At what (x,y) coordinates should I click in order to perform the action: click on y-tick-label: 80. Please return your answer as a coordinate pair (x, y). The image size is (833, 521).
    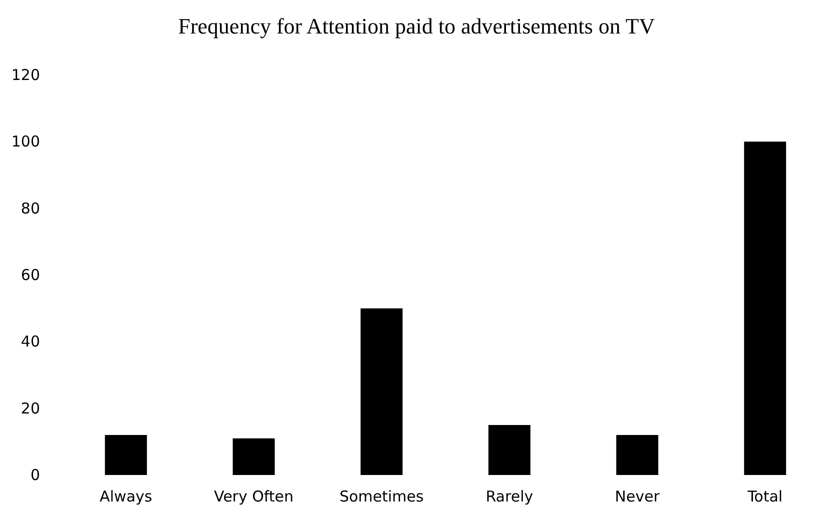
    Looking at the image, I should click on (30, 208).